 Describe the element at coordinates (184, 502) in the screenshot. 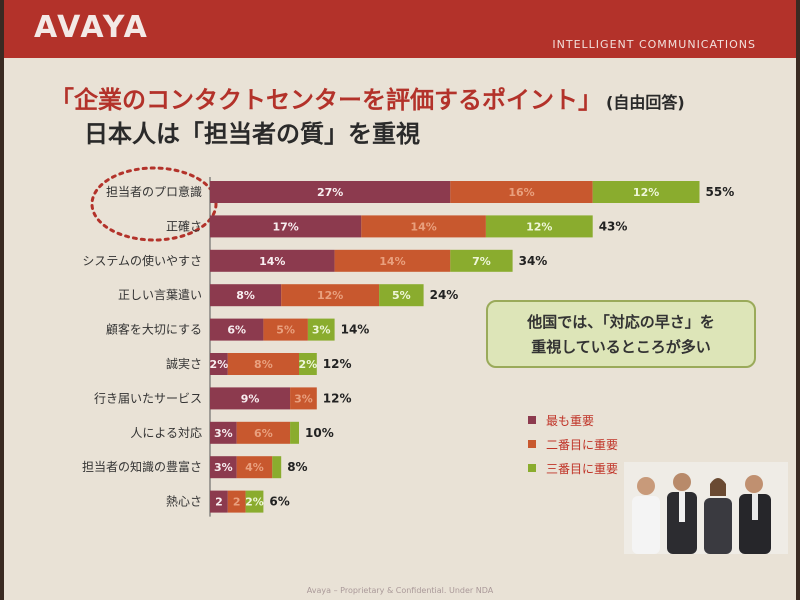

I see `category-label: 熱心さ` at that location.